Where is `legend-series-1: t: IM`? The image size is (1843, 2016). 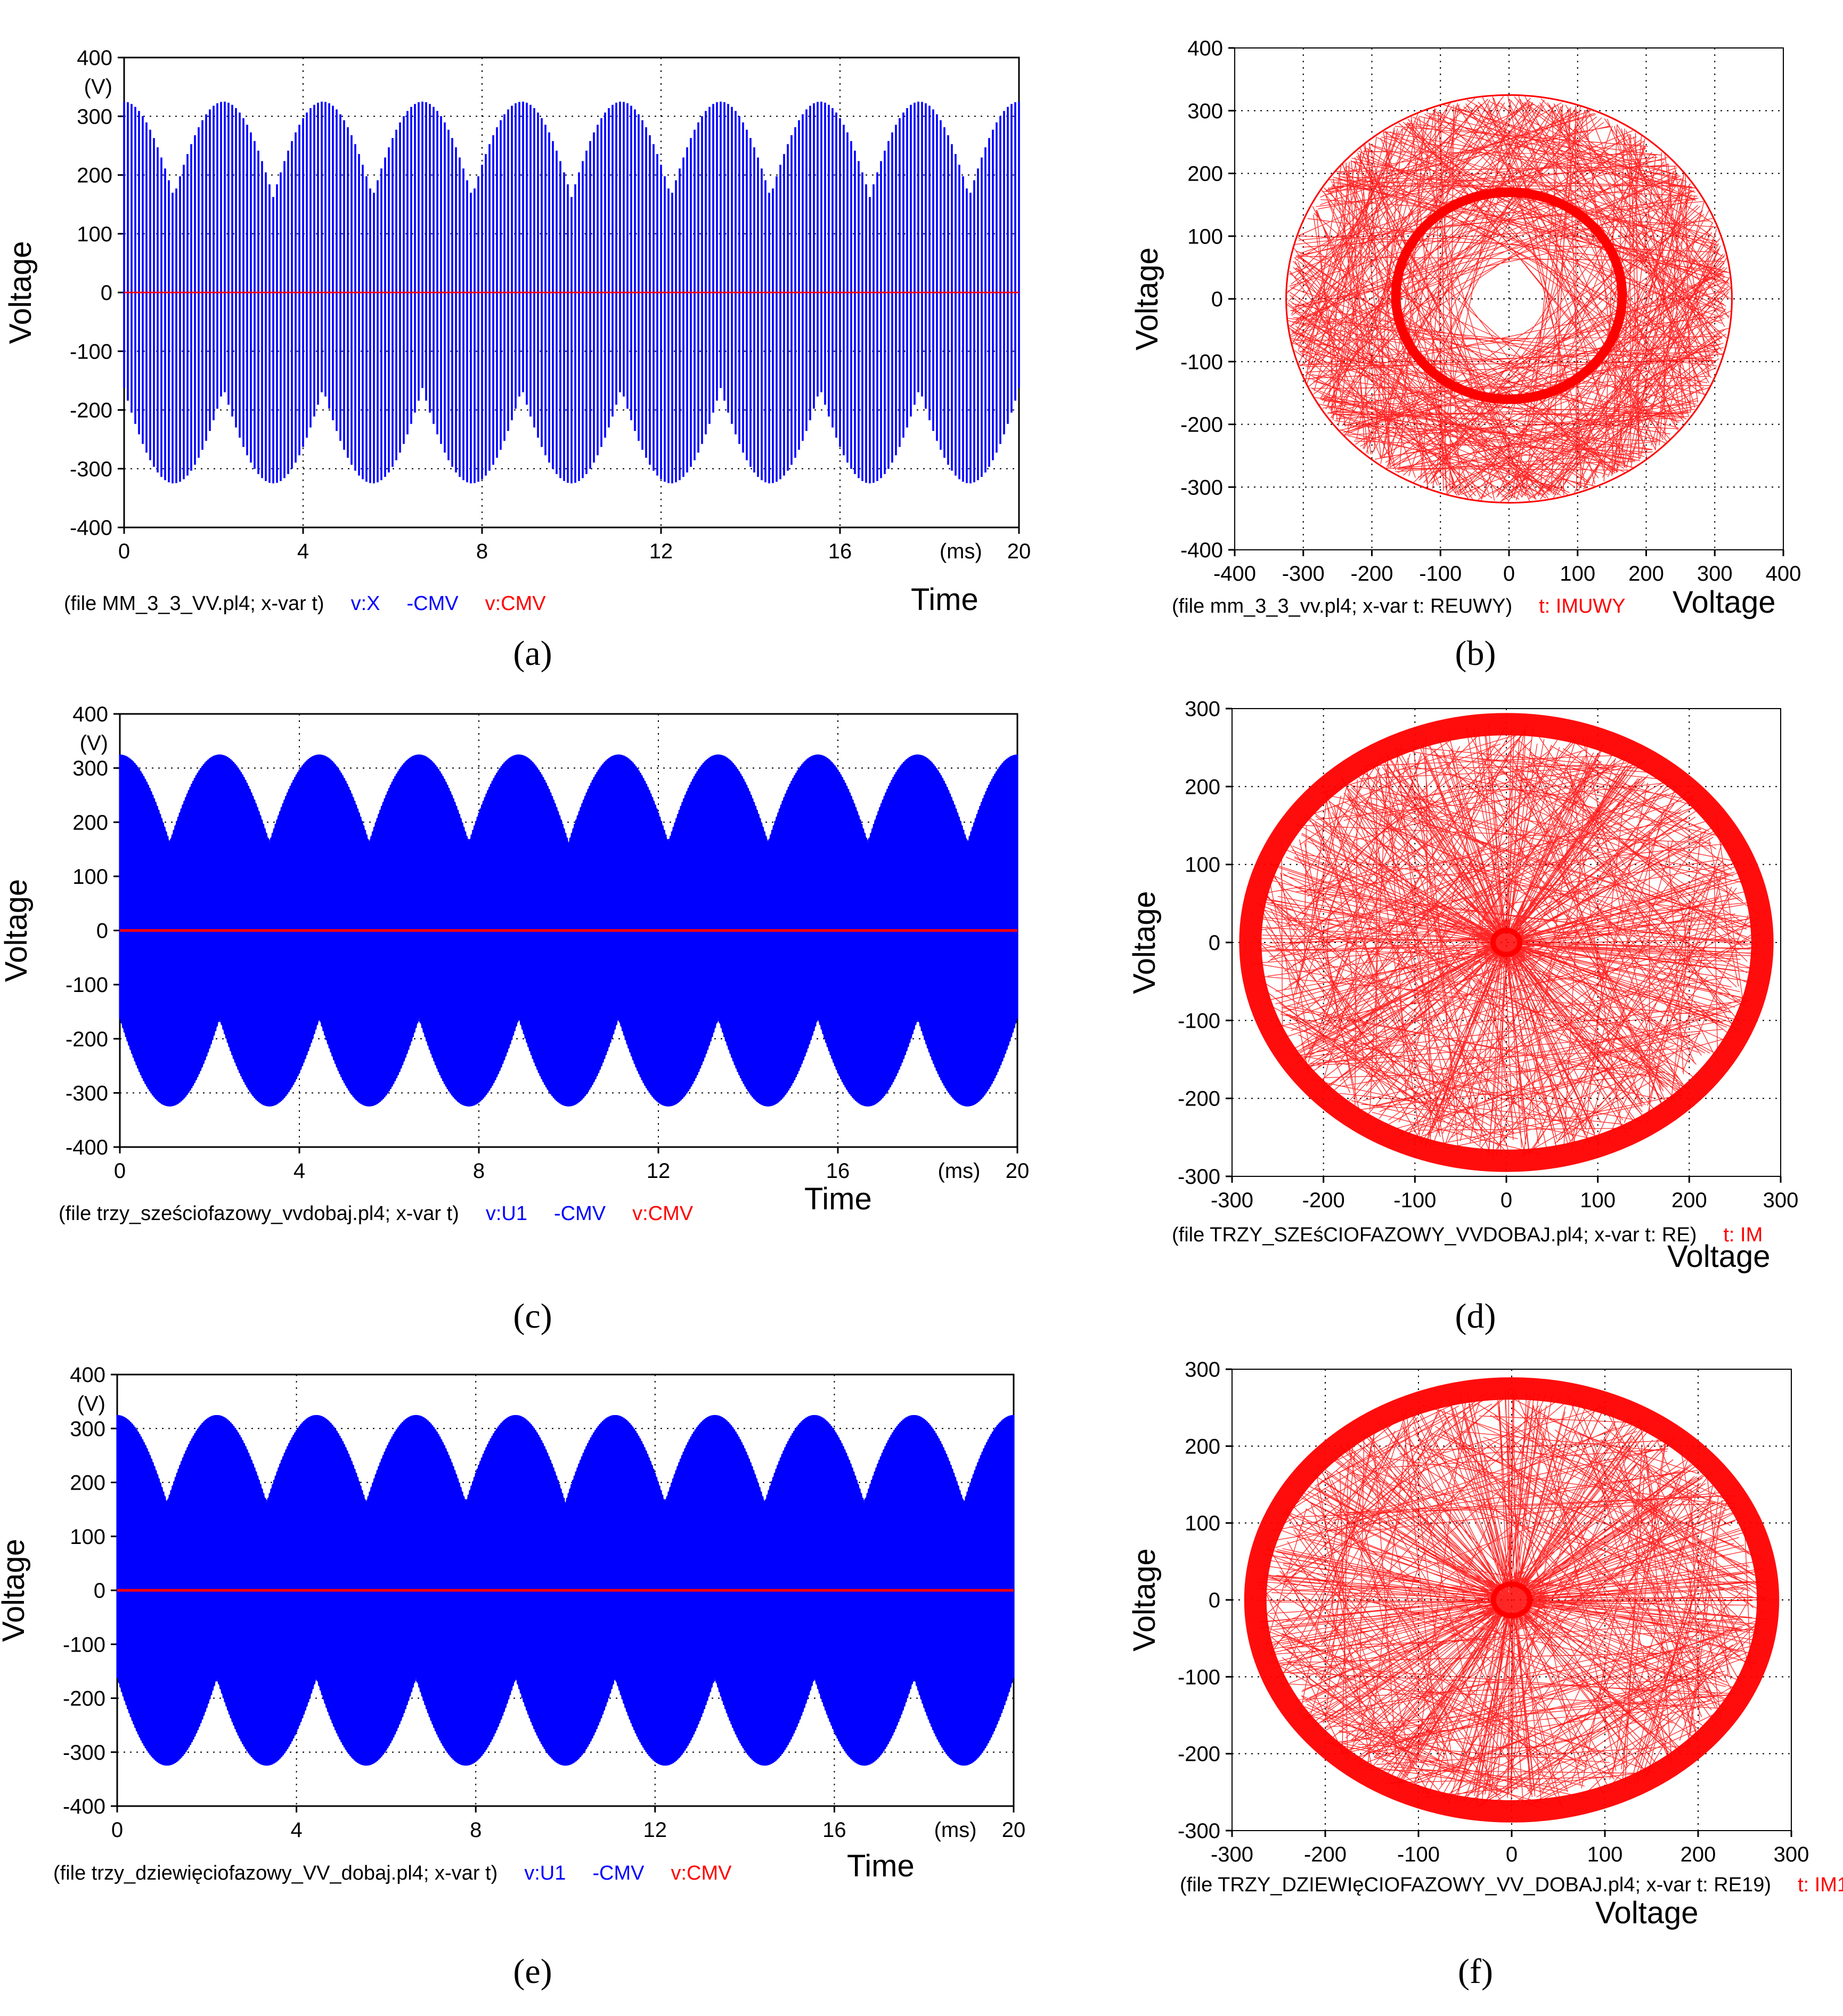 legend-series-1: t: IM is located at coordinates (1743, 1235).